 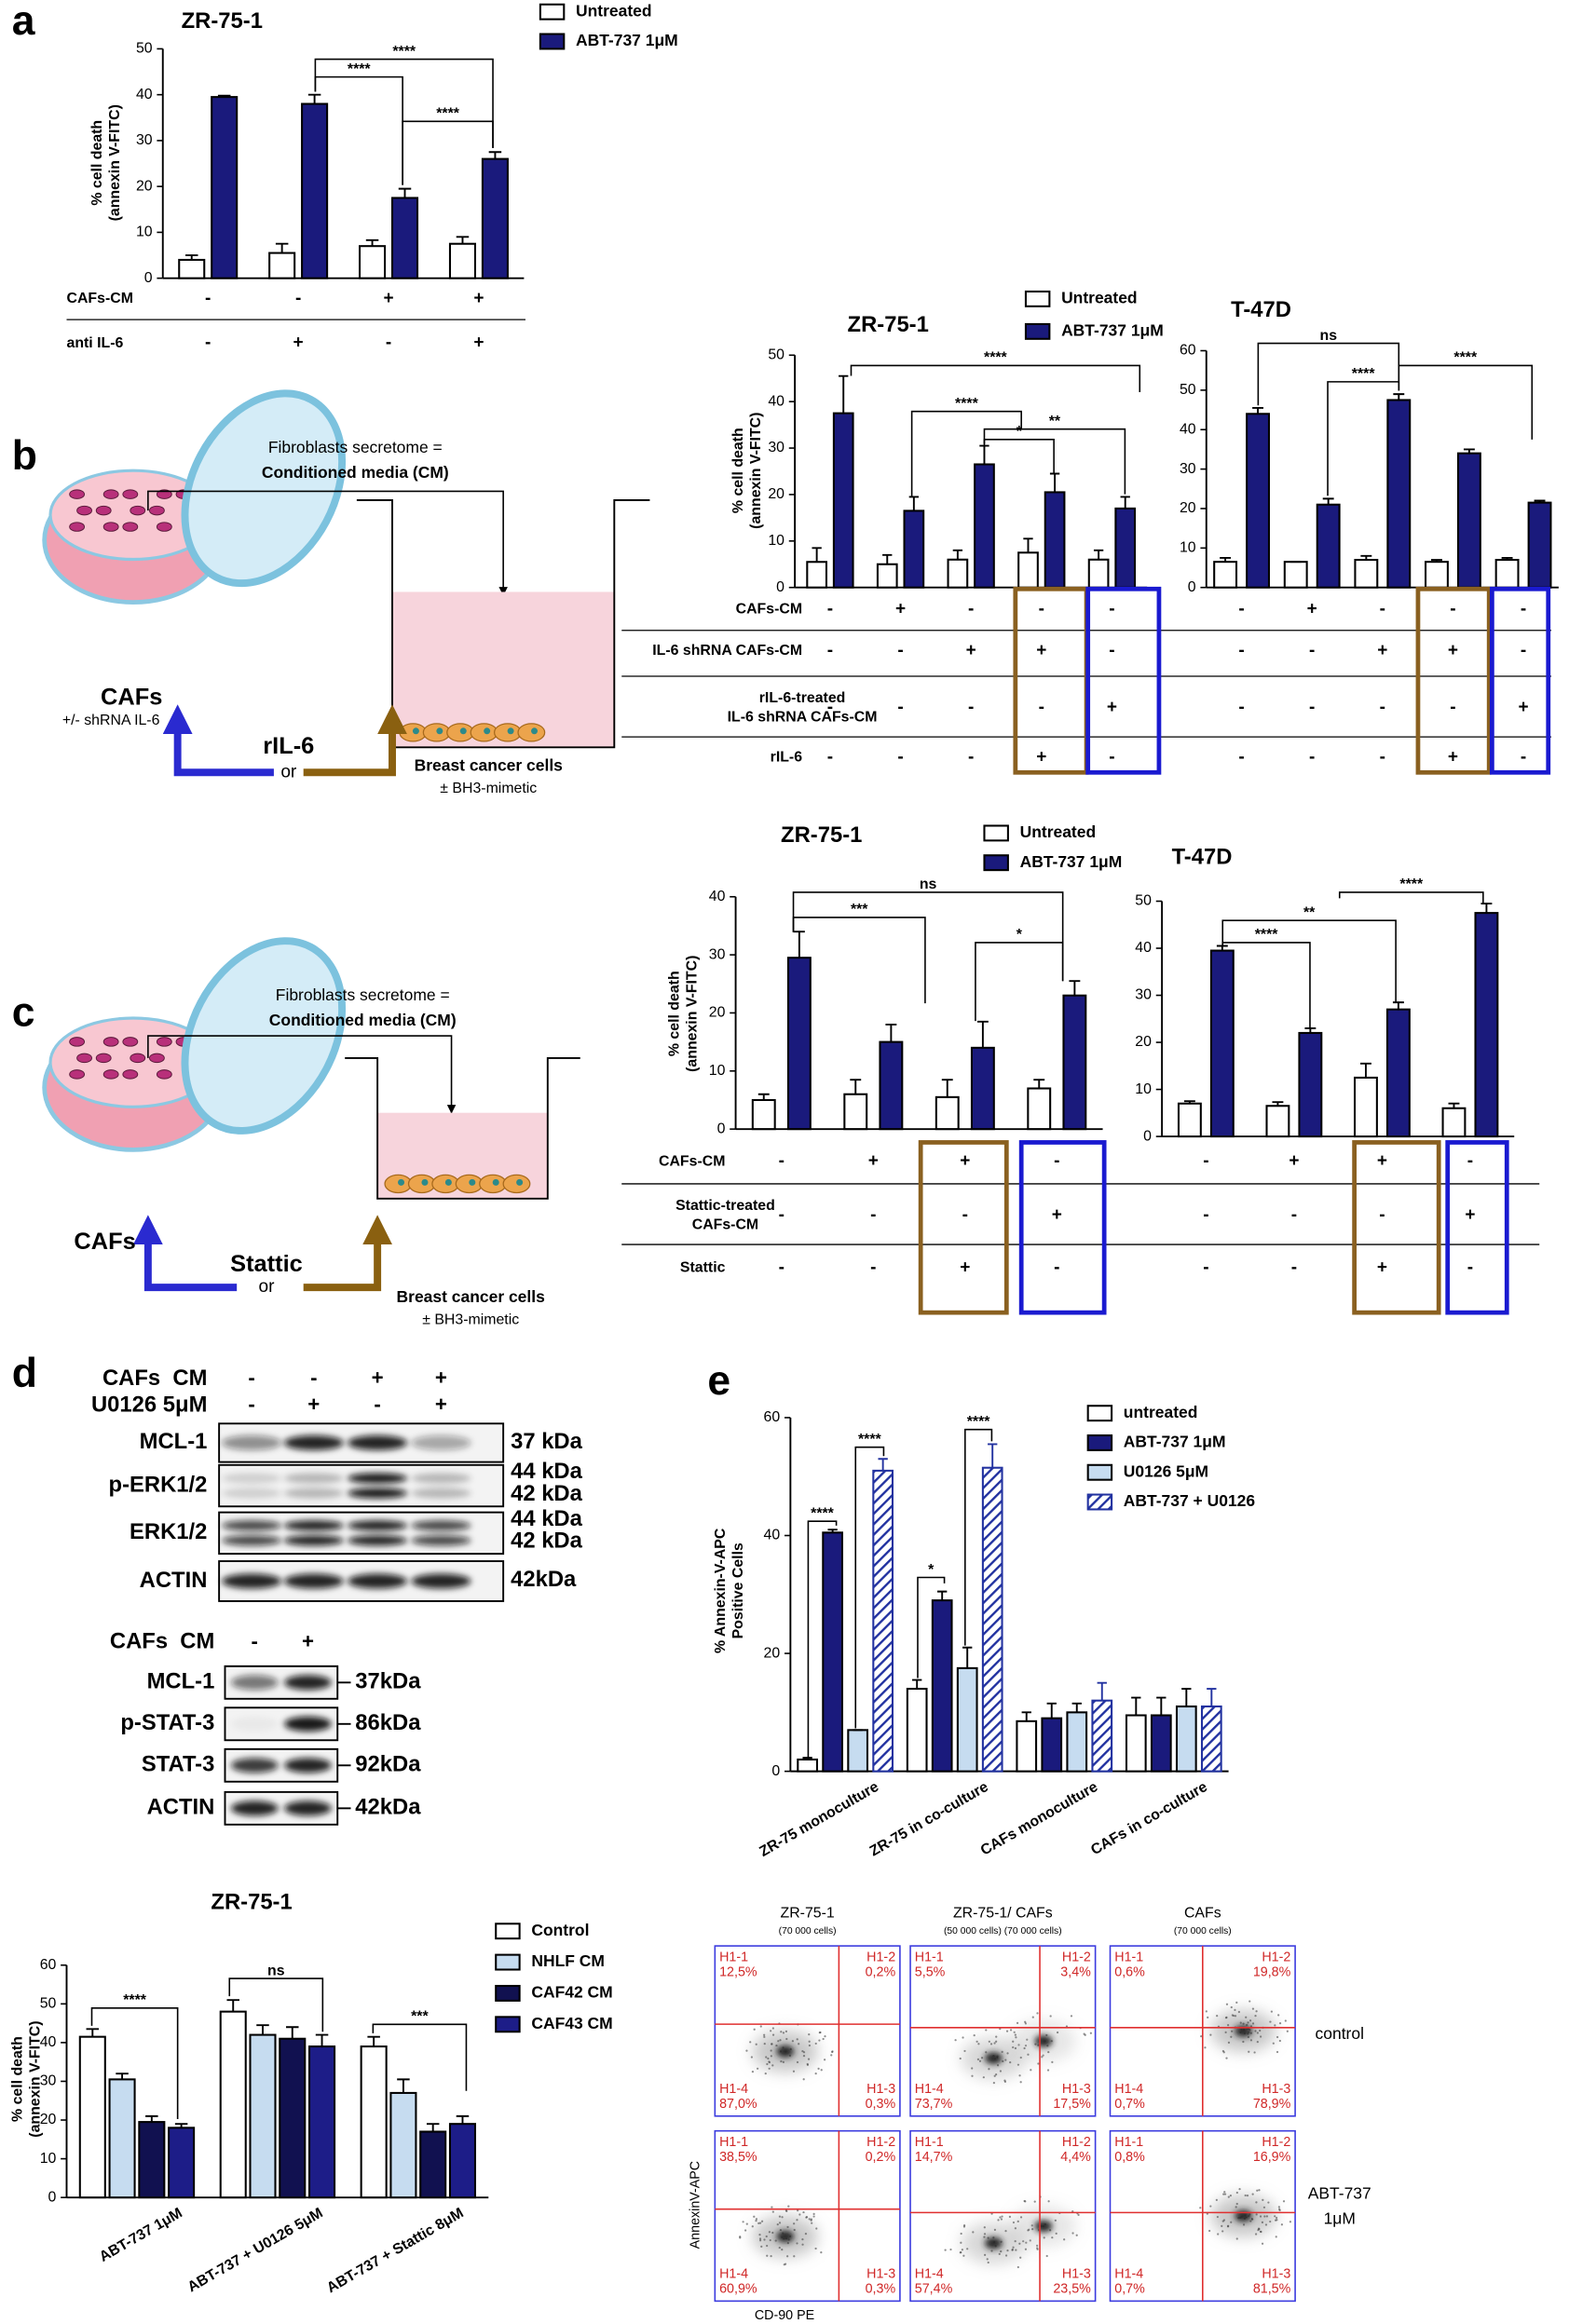 What do you see at coordinates (547, 1541) in the screenshot?
I see `blot-size-label: 42 kDa` at bounding box center [547, 1541].